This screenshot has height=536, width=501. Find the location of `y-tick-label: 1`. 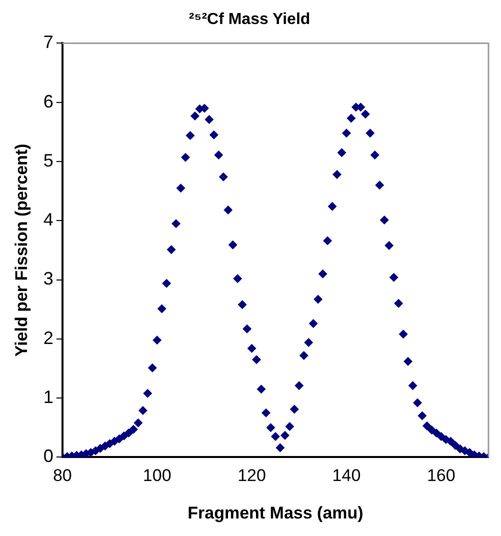

y-tick-label: 1 is located at coordinates (48, 397).